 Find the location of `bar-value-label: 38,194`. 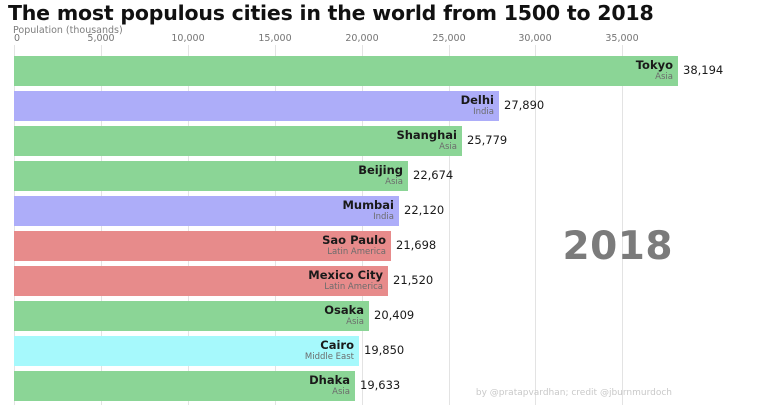

bar-value-label: 38,194 is located at coordinates (703, 70).